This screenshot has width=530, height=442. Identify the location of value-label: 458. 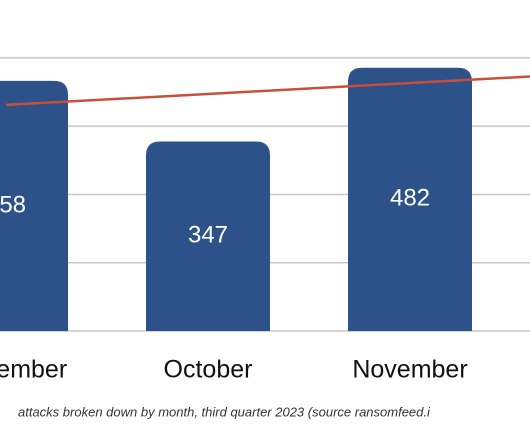
(13, 204).